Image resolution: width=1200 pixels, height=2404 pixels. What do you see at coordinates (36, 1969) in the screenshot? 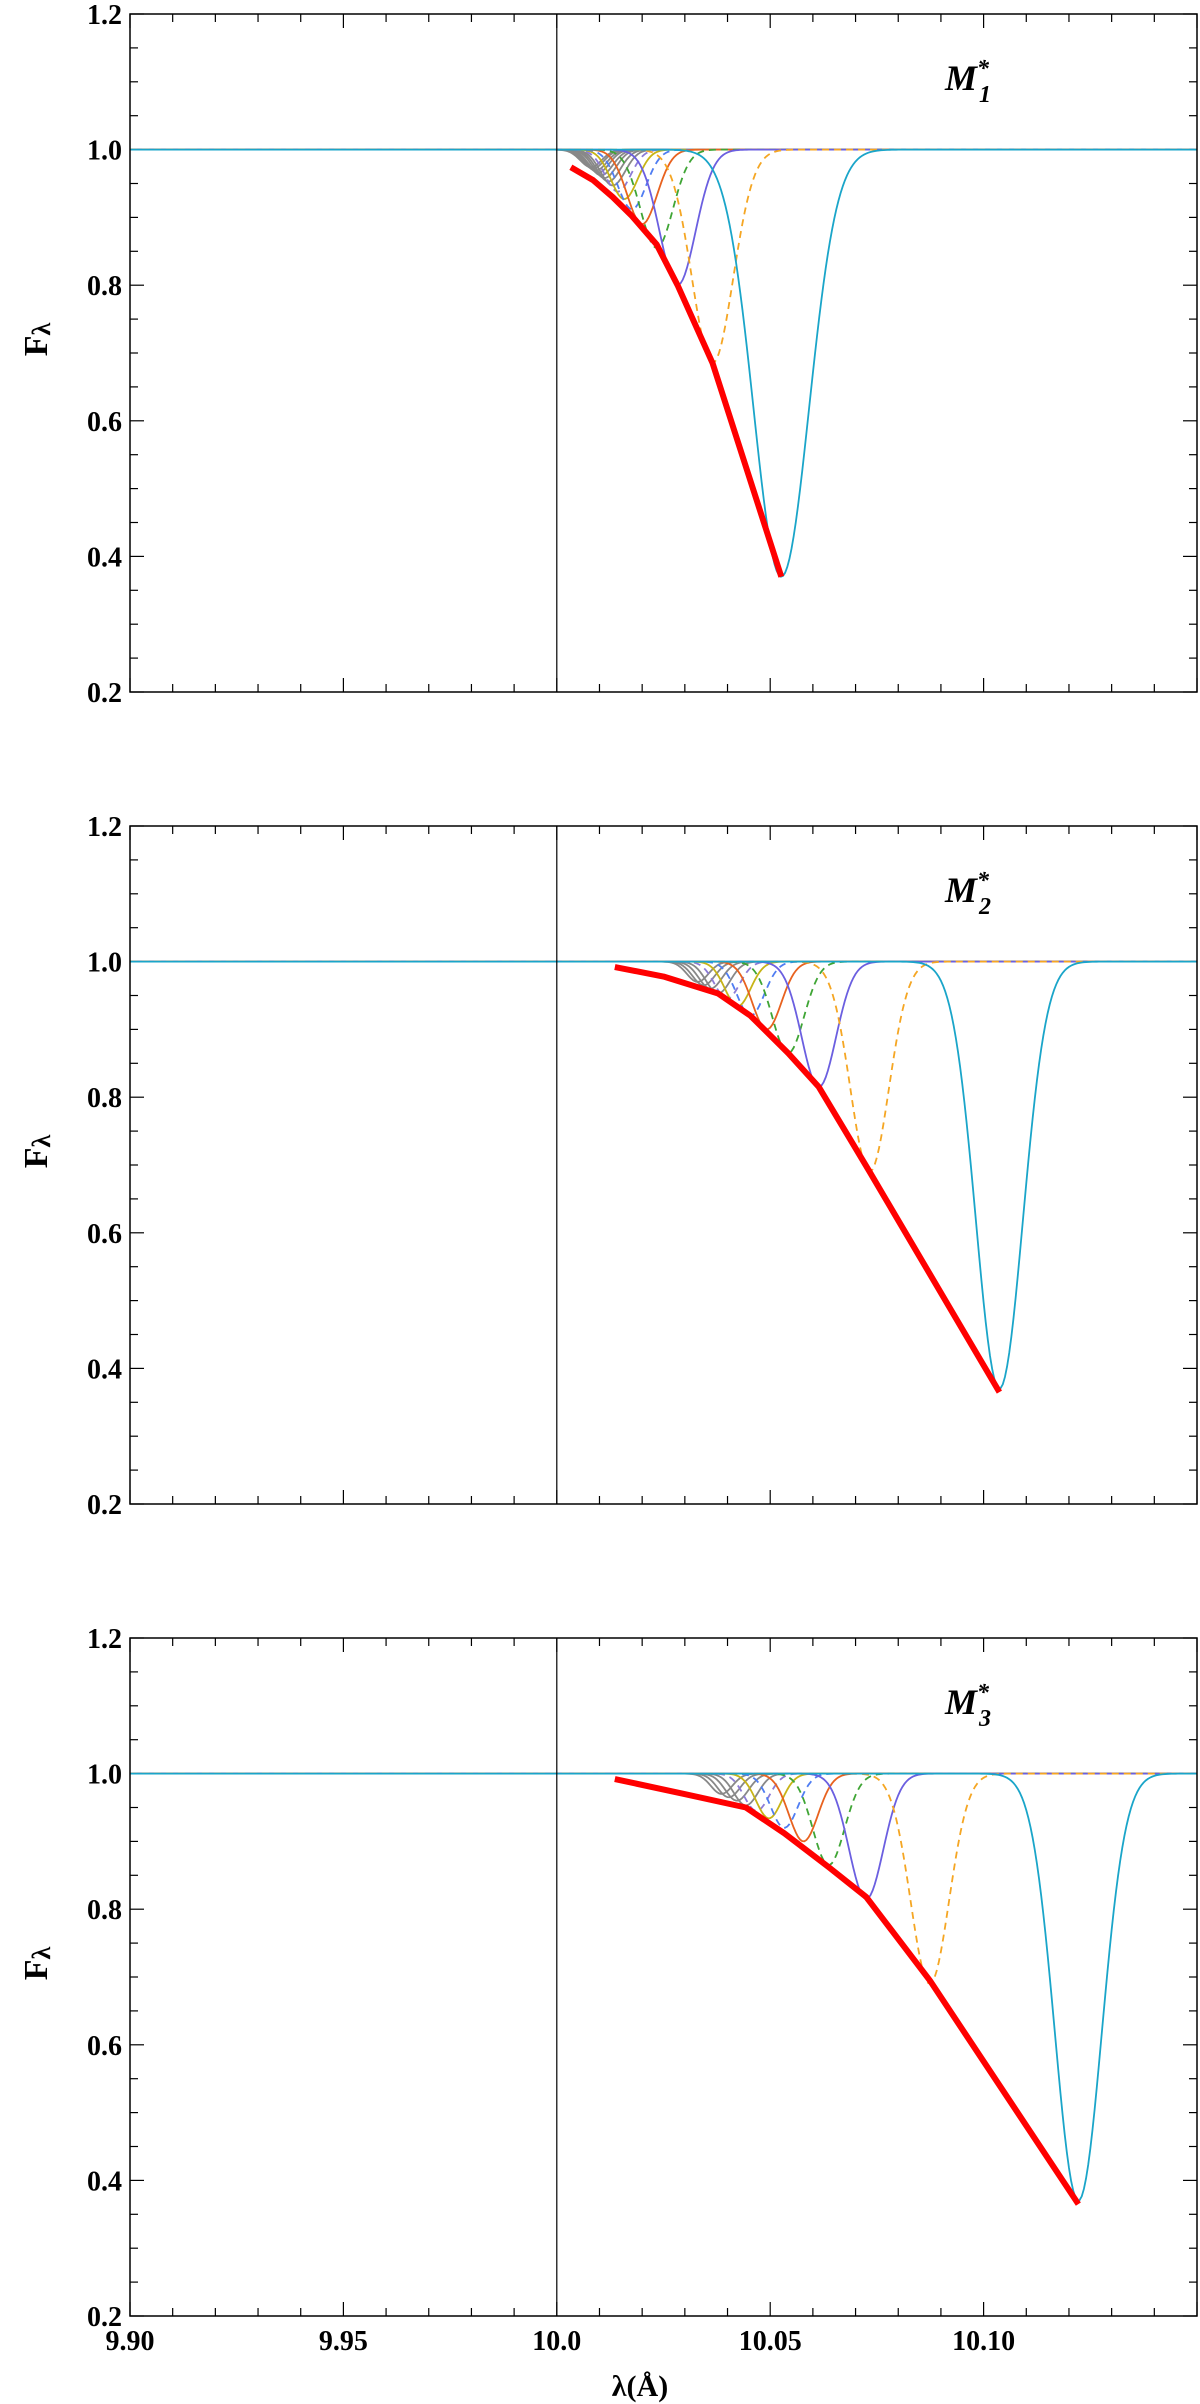
I see `panel-m3-ylabel-main: F` at bounding box center [36, 1969].